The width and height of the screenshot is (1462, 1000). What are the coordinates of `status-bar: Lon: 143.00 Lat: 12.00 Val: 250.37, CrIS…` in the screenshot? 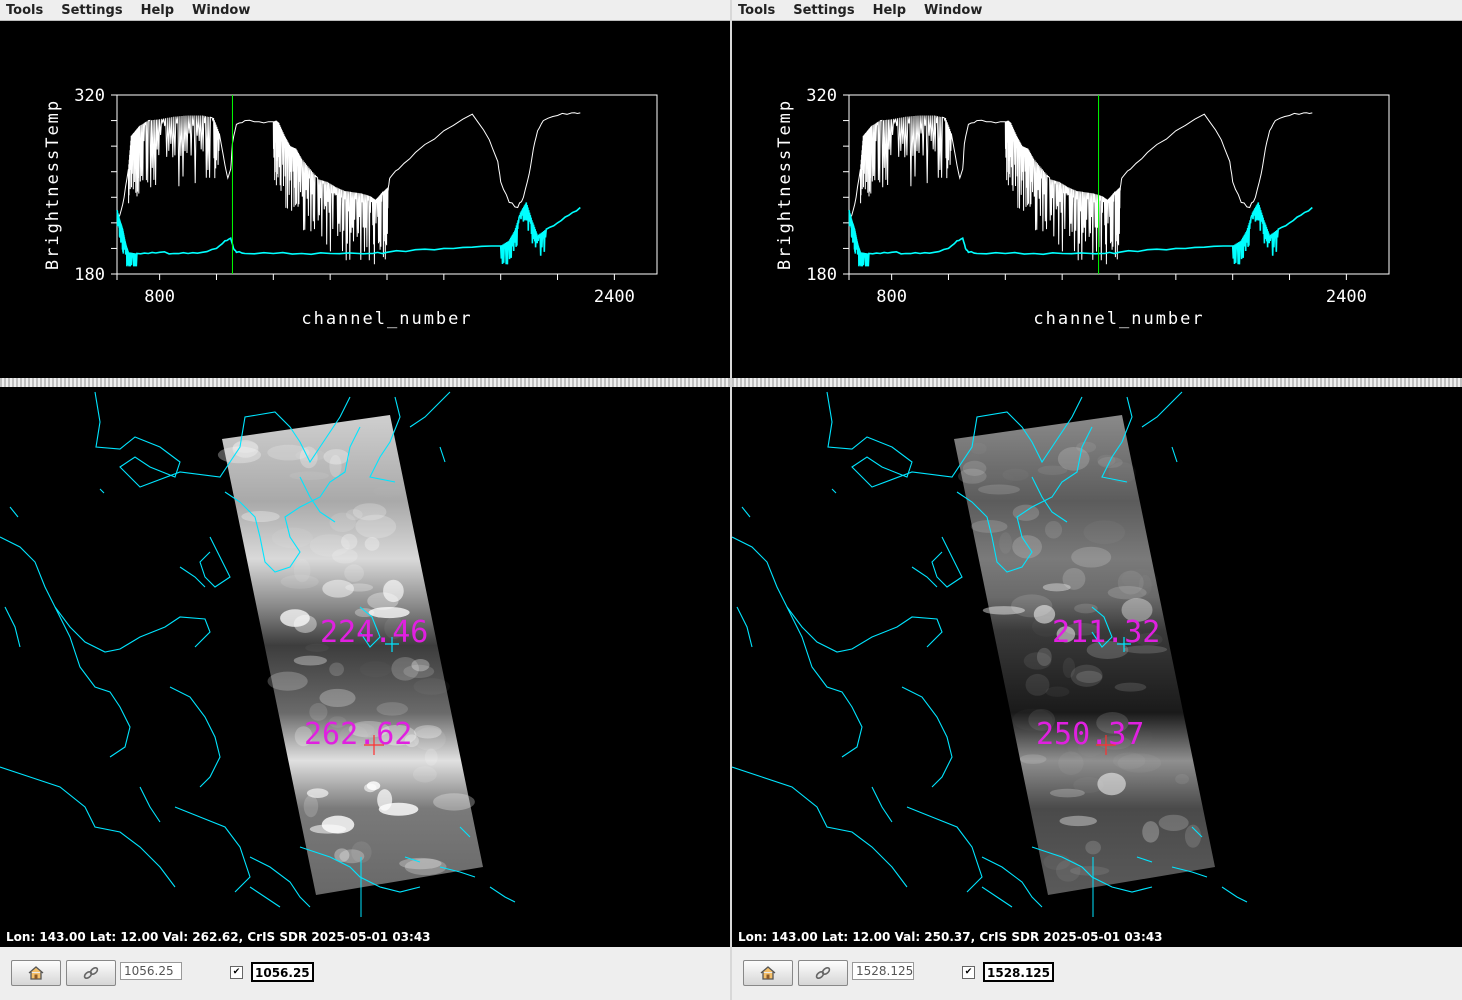 It's located at (1097, 937).